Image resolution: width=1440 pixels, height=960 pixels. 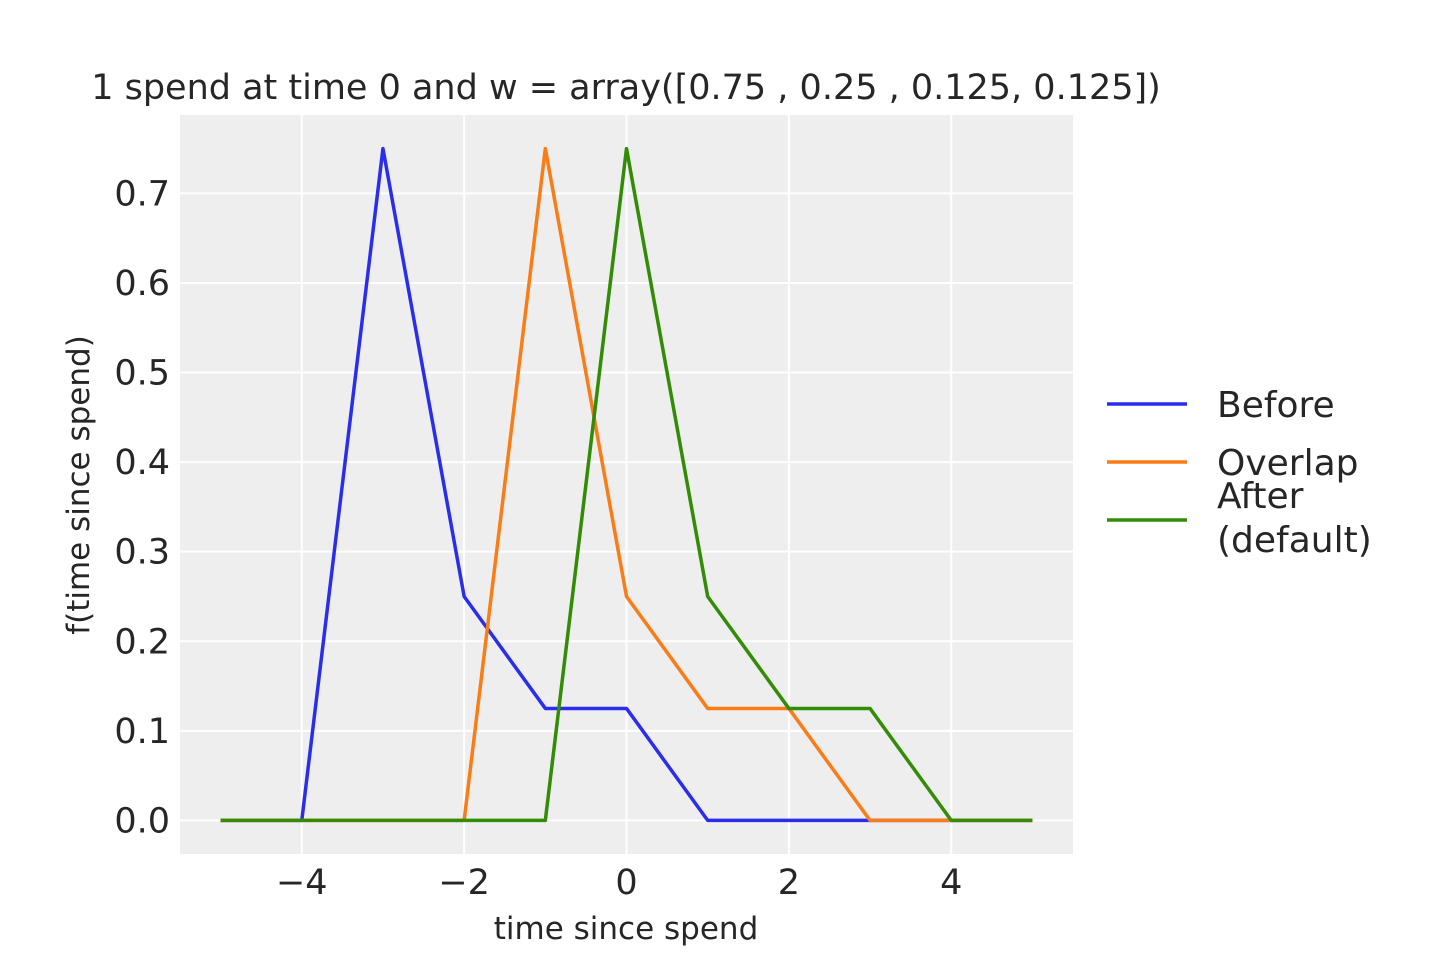 I want to click on y-tick-label: 0.6, so click(x=142, y=284).